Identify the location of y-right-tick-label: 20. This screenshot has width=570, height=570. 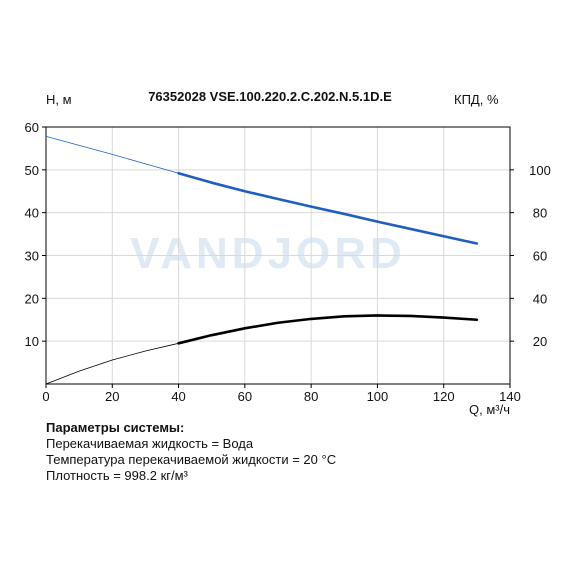
(540, 341).